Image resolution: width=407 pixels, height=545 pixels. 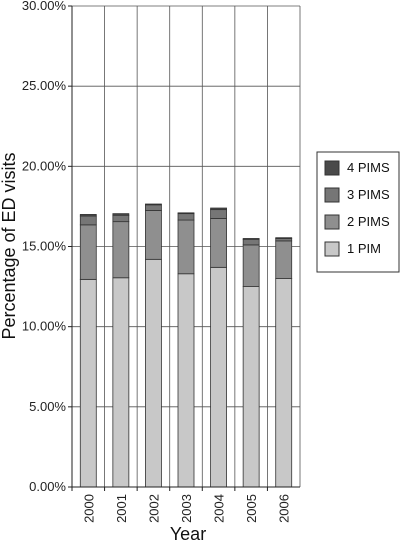 I want to click on x-tick-labels: 2000 2001 2002 2003 2004 2005 2006, so click(x=186, y=508).